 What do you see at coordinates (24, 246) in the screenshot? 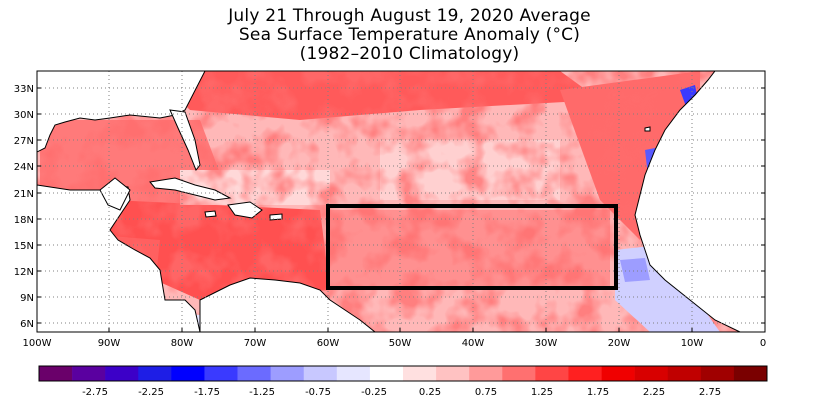
I see `lat-label-15n: 15N` at bounding box center [24, 246].